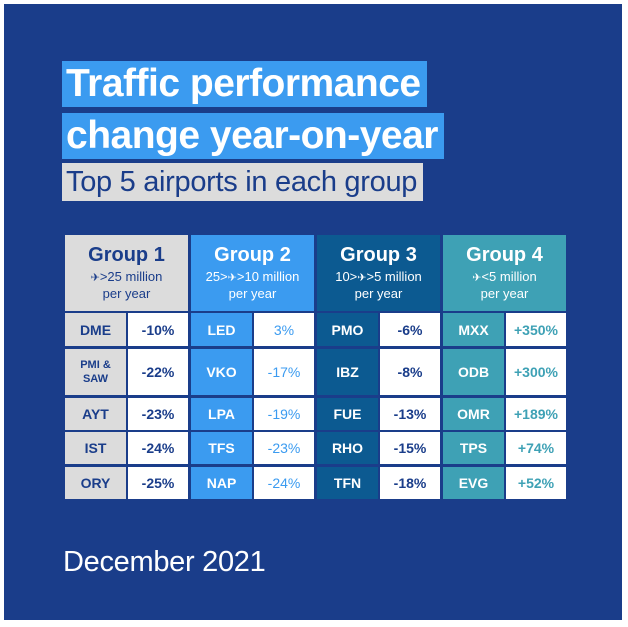 Image resolution: width=628 pixels, height=627 pixels. I want to click on traffic-change-value: +74%, so click(536, 448).